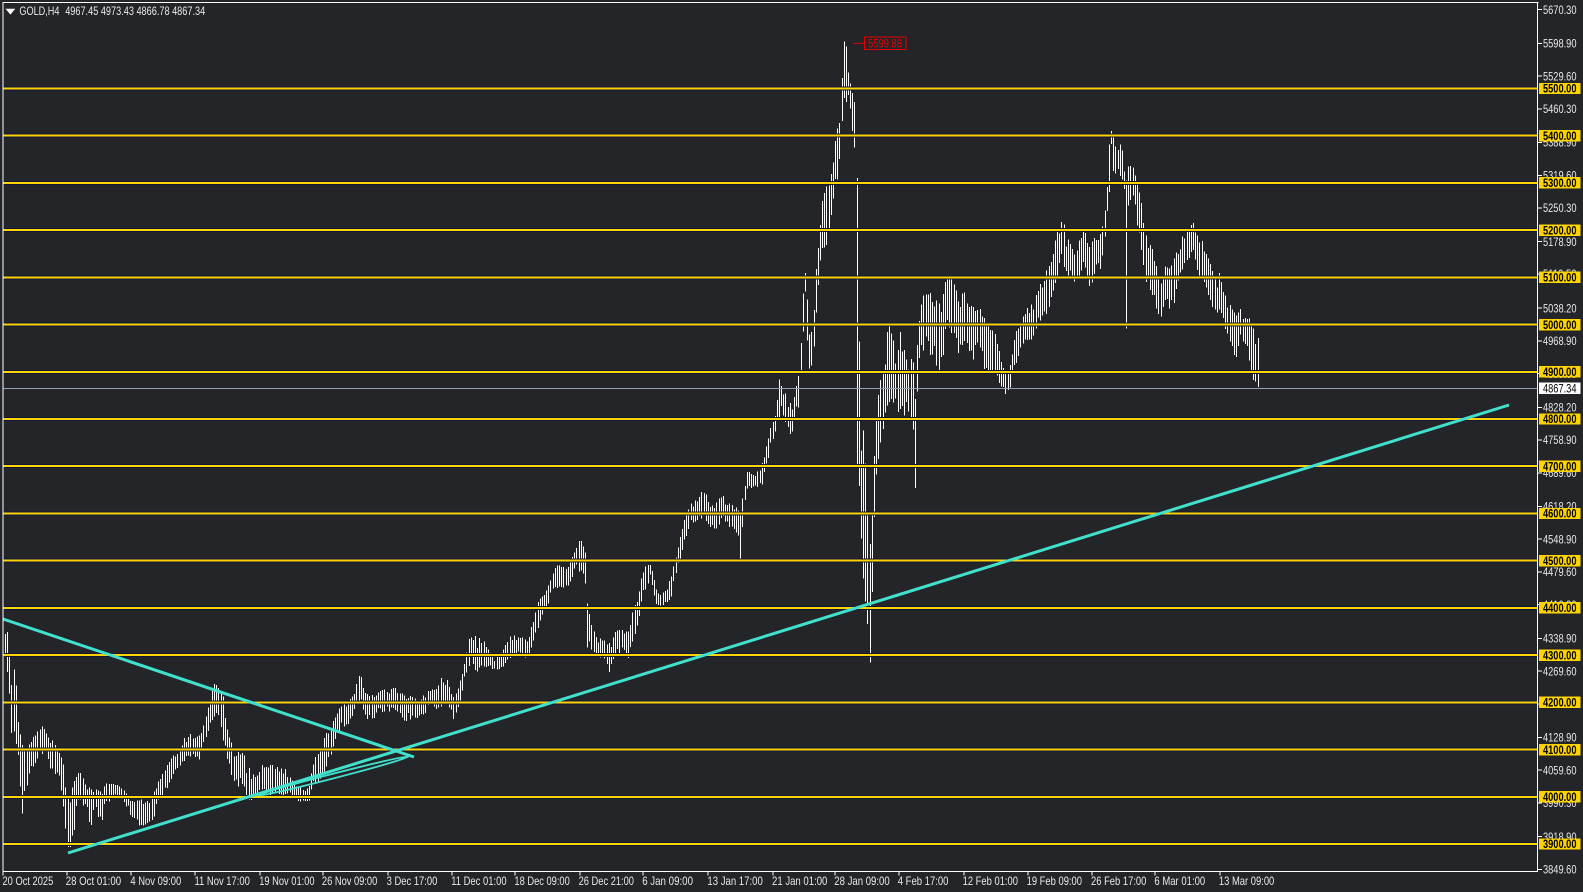  Describe the element at coordinates (1560, 738) in the screenshot. I see `svg-text: 4128.90` at that location.